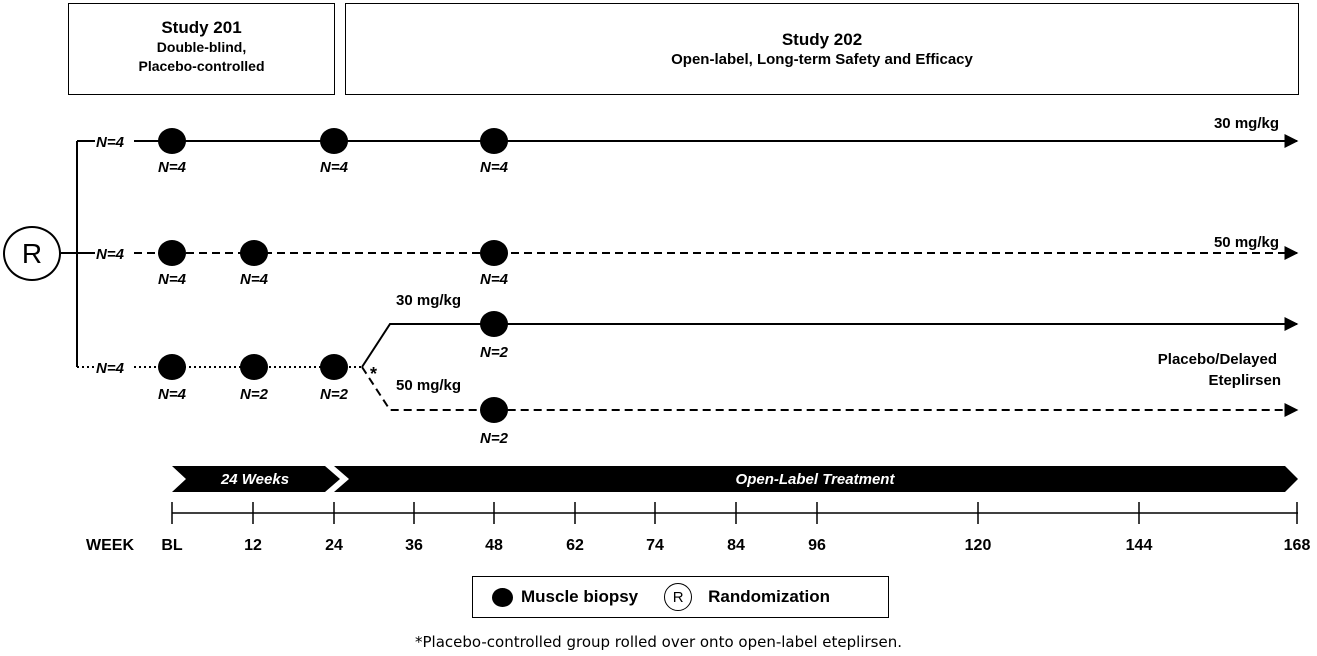 The image size is (1317, 656). What do you see at coordinates (830, 342) in the screenshot?
I see `arm3-branch-upper` at bounding box center [830, 342].